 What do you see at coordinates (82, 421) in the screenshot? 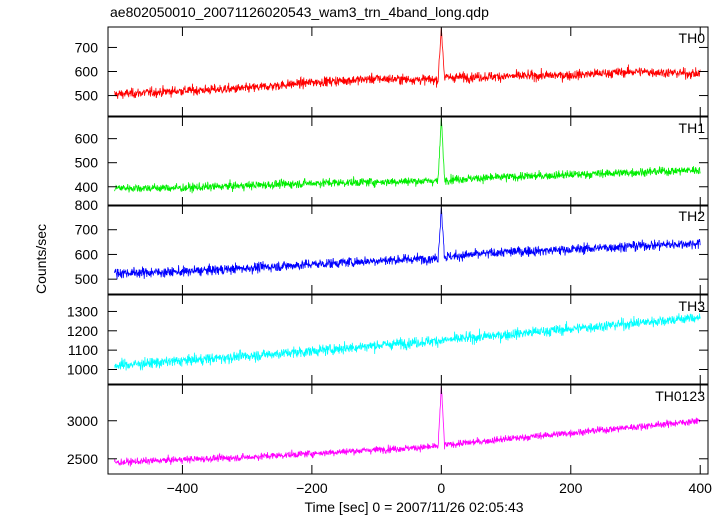
I see `y-tick-label: 3000` at bounding box center [82, 421].